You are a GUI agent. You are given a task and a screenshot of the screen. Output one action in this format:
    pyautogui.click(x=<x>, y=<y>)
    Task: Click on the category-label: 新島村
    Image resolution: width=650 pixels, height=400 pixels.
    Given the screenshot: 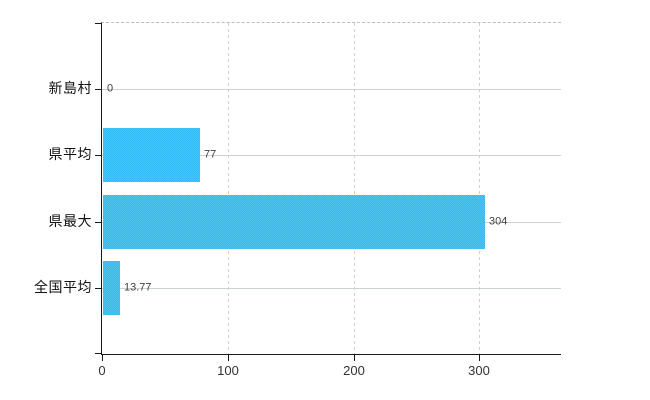 What is the action you would take?
    pyautogui.click(x=70, y=88)
    